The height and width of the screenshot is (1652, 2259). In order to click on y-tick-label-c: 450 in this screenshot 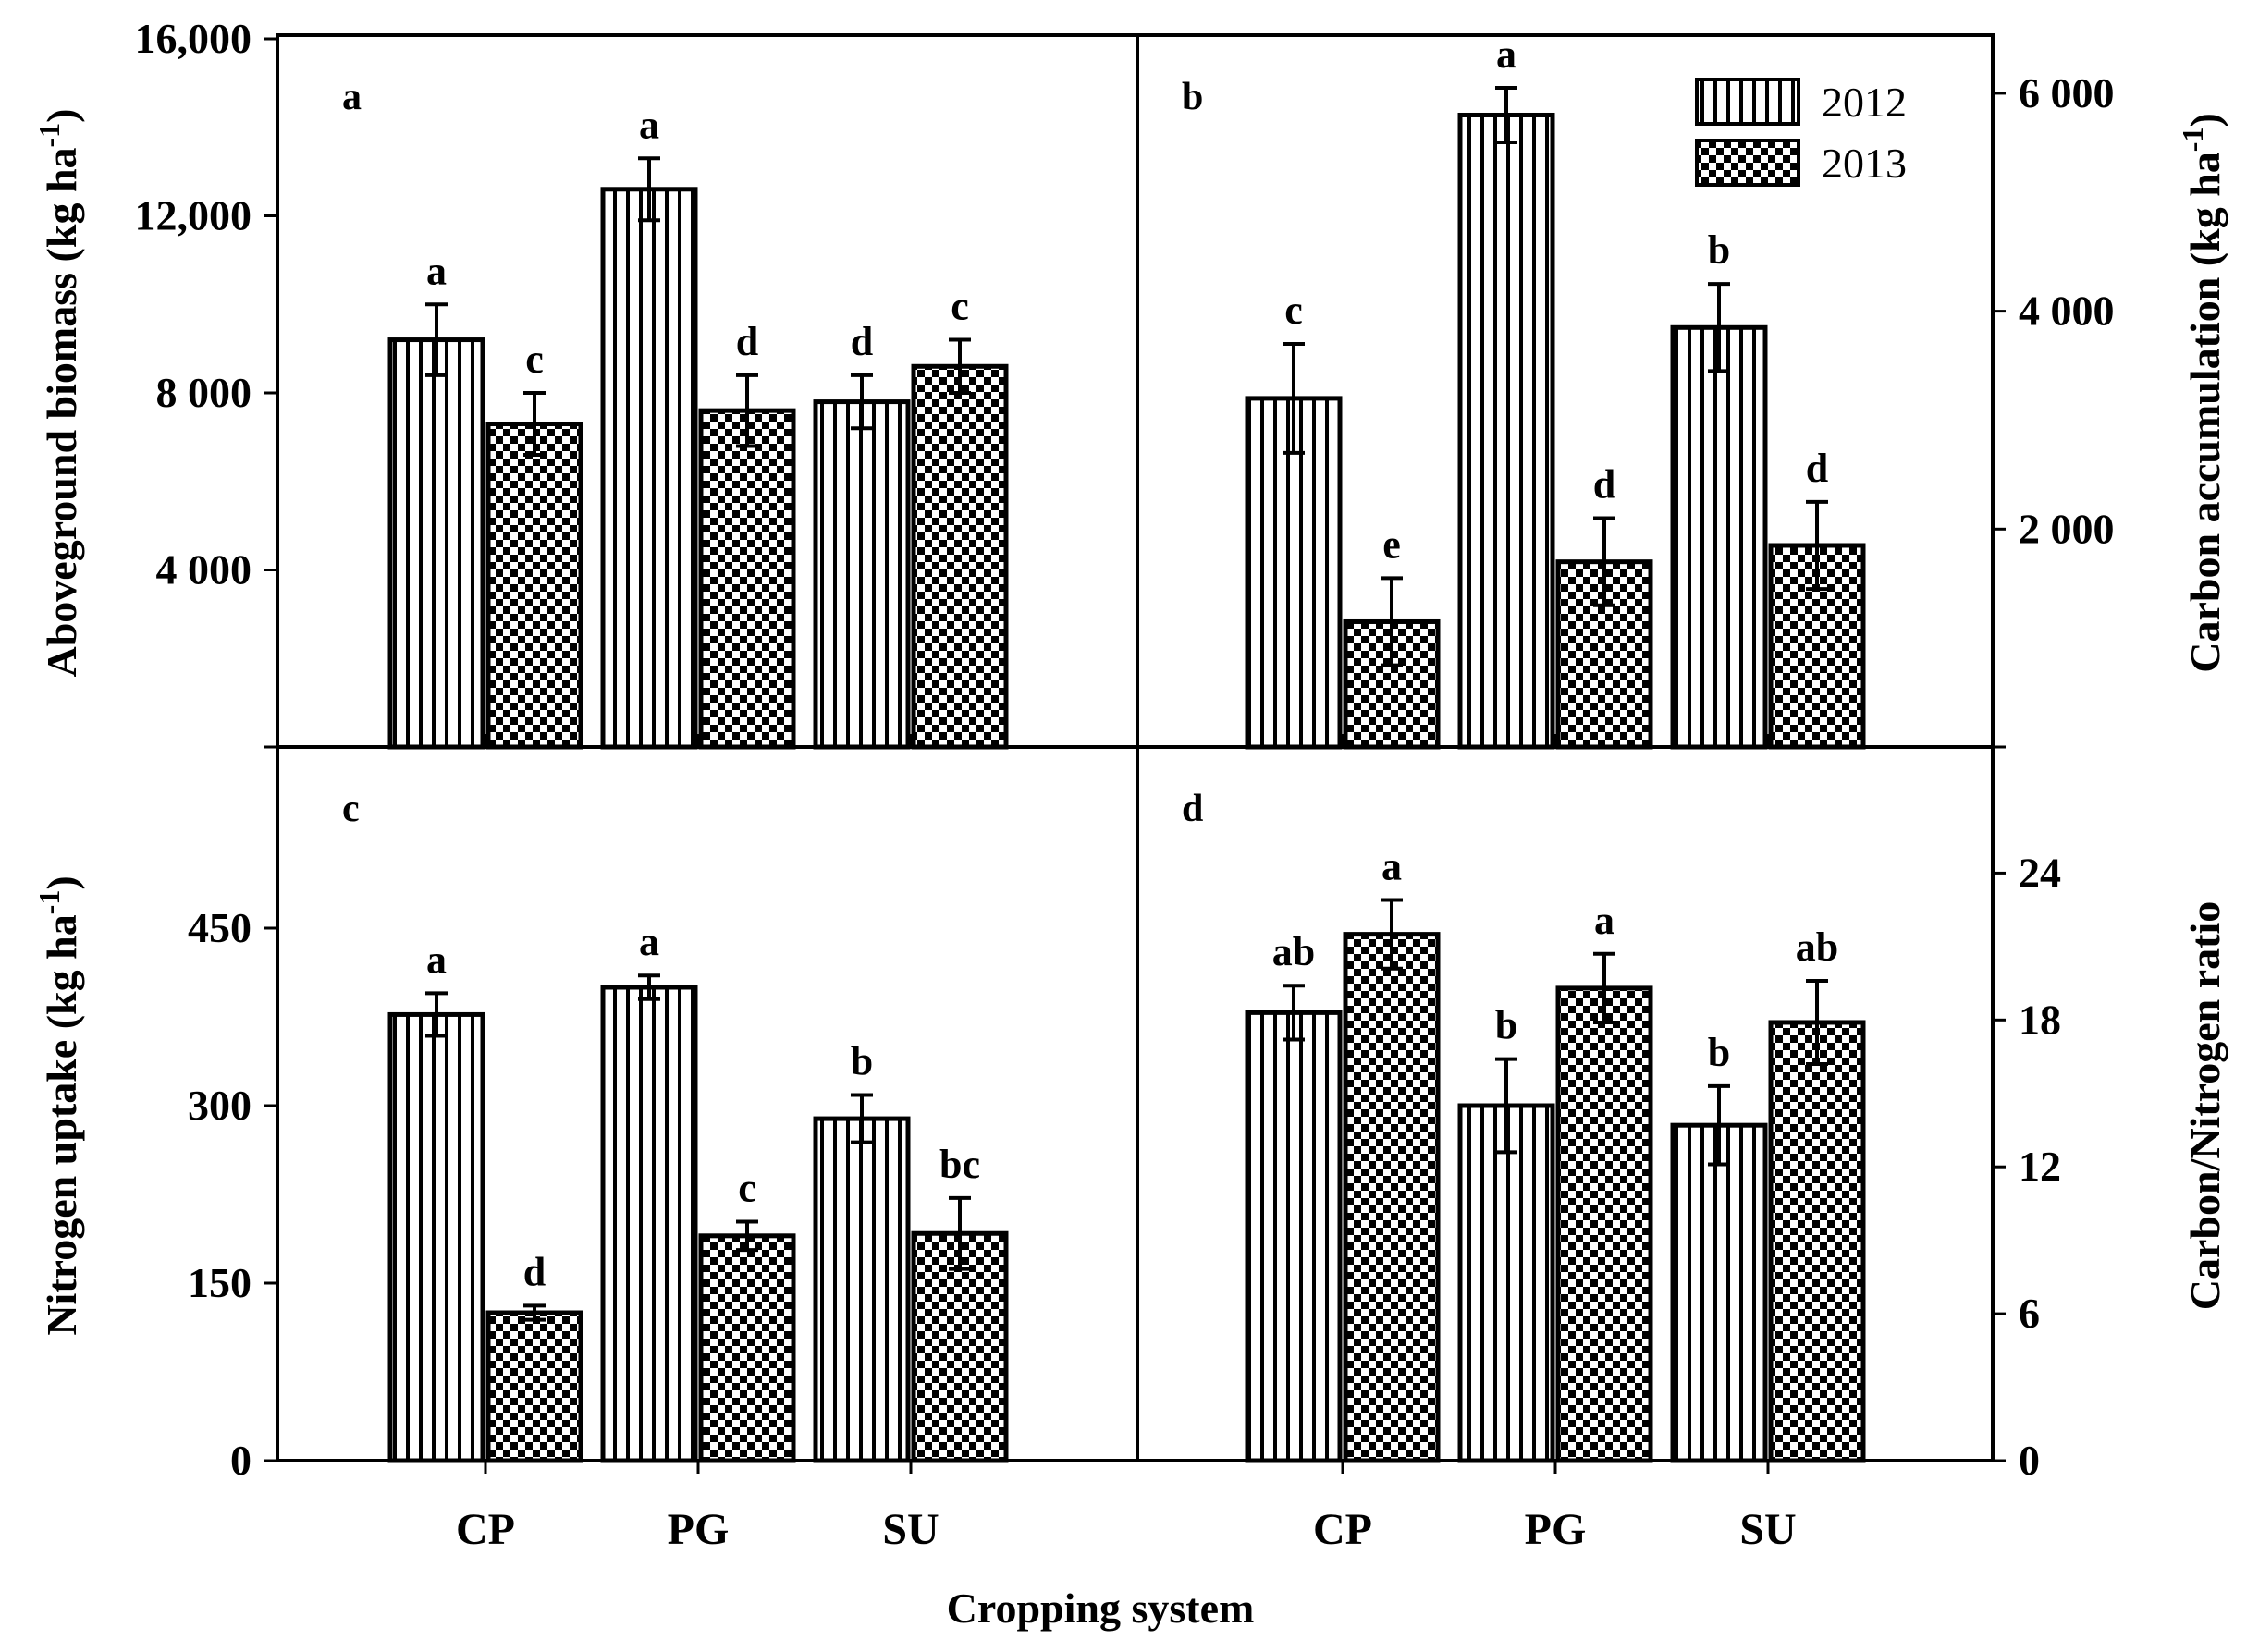, I will do `click(220, 927)`.